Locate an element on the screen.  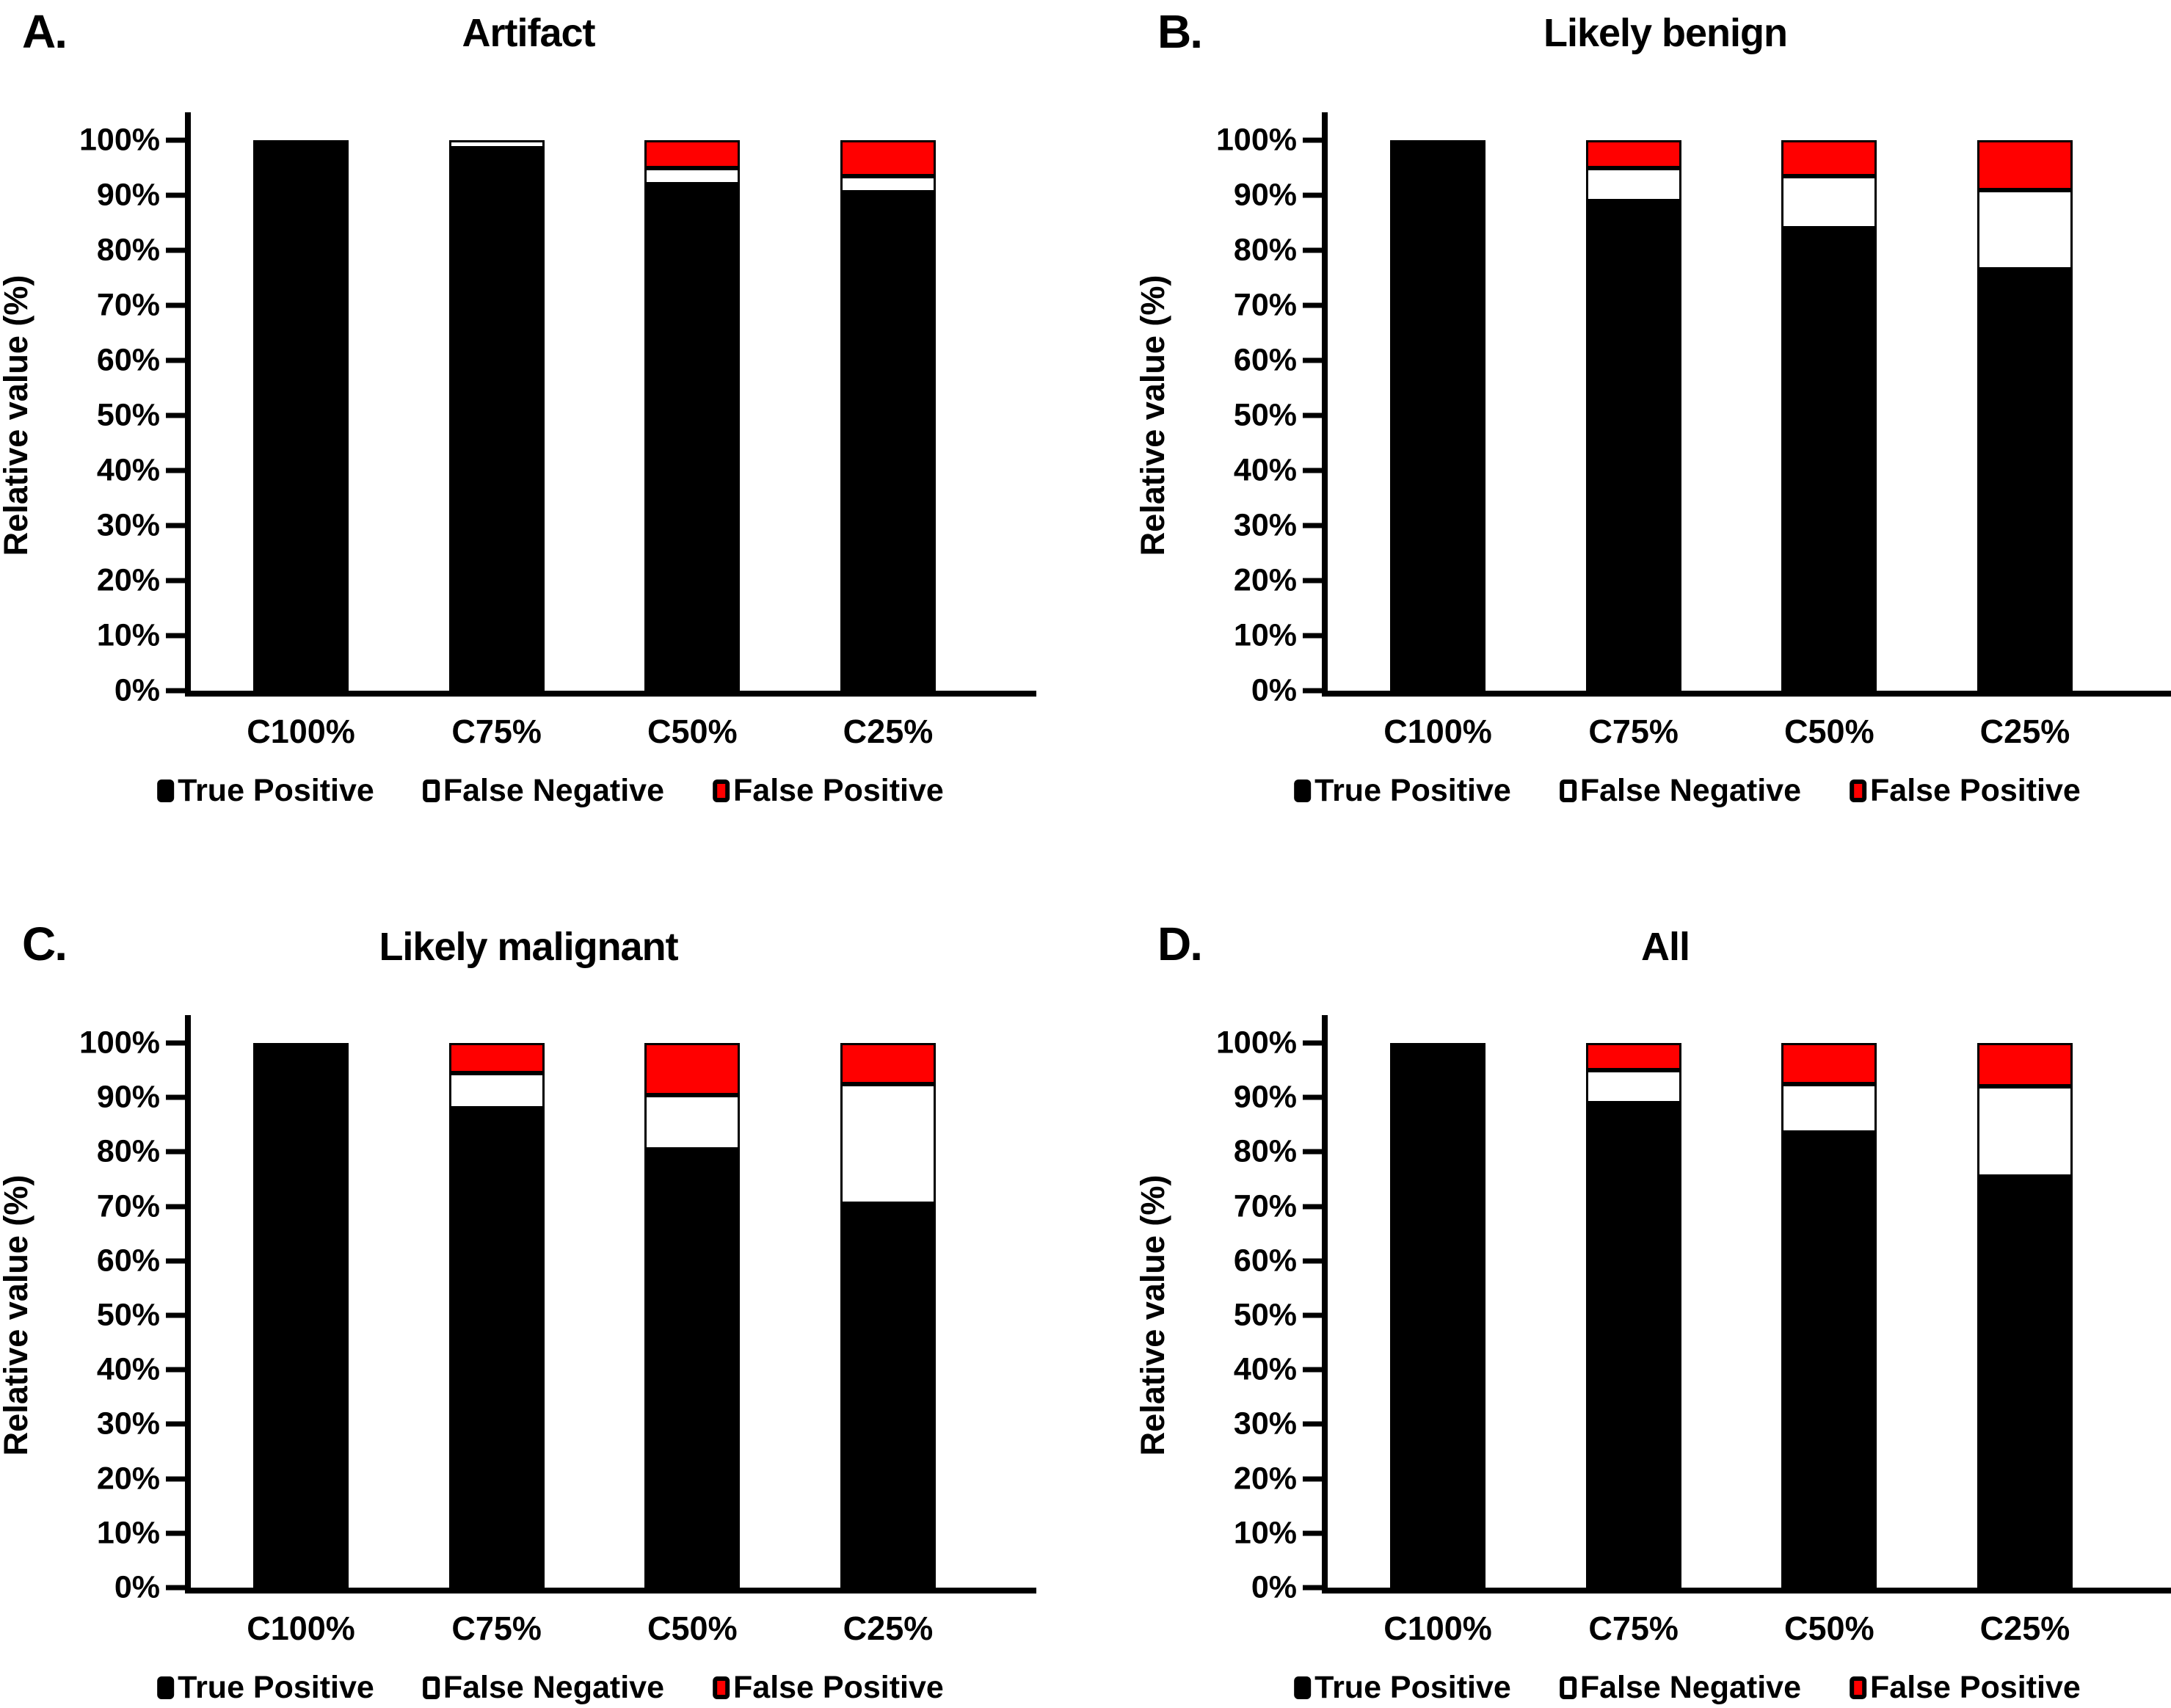
x-tick-label-c100-: C100% is located at coordinates (301, 1628).